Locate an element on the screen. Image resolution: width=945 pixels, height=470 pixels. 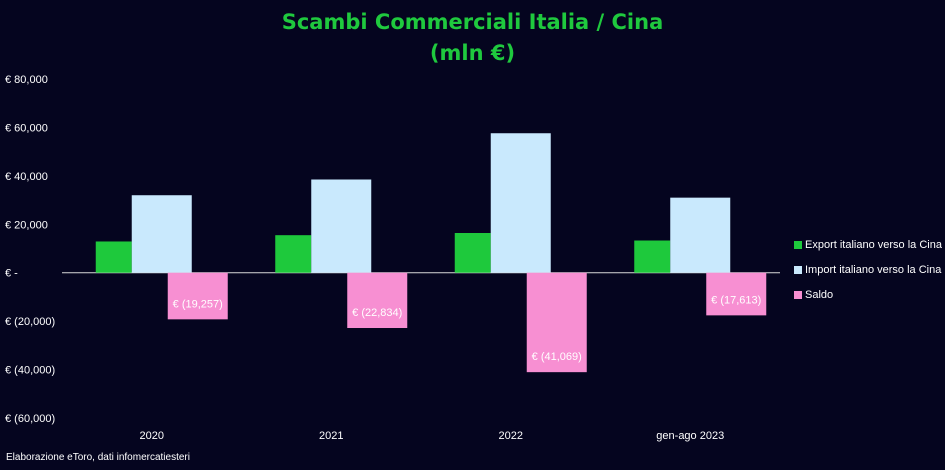
x-axis-labels: 2020 2021 2022 gen-ago 2023 is located at coordinates (432, 436).